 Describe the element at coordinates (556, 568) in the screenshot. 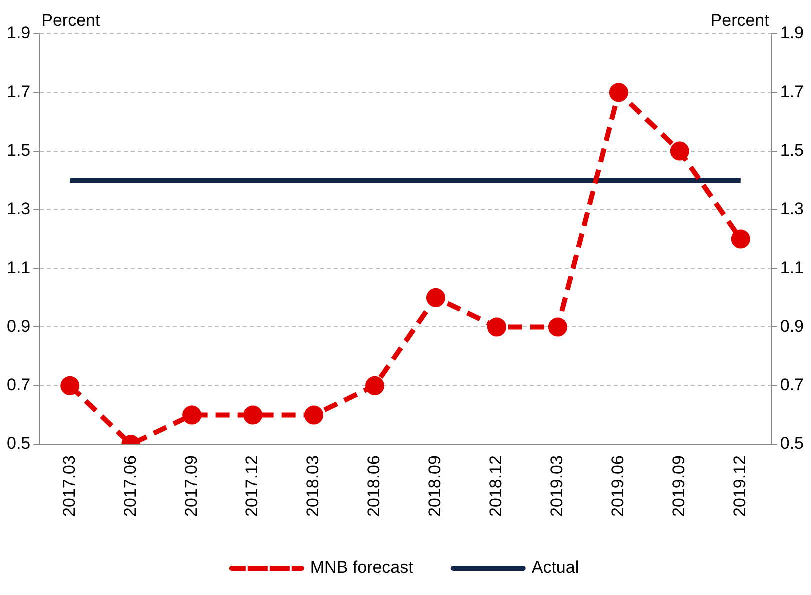

I see `legend-label: Actual` at that location.